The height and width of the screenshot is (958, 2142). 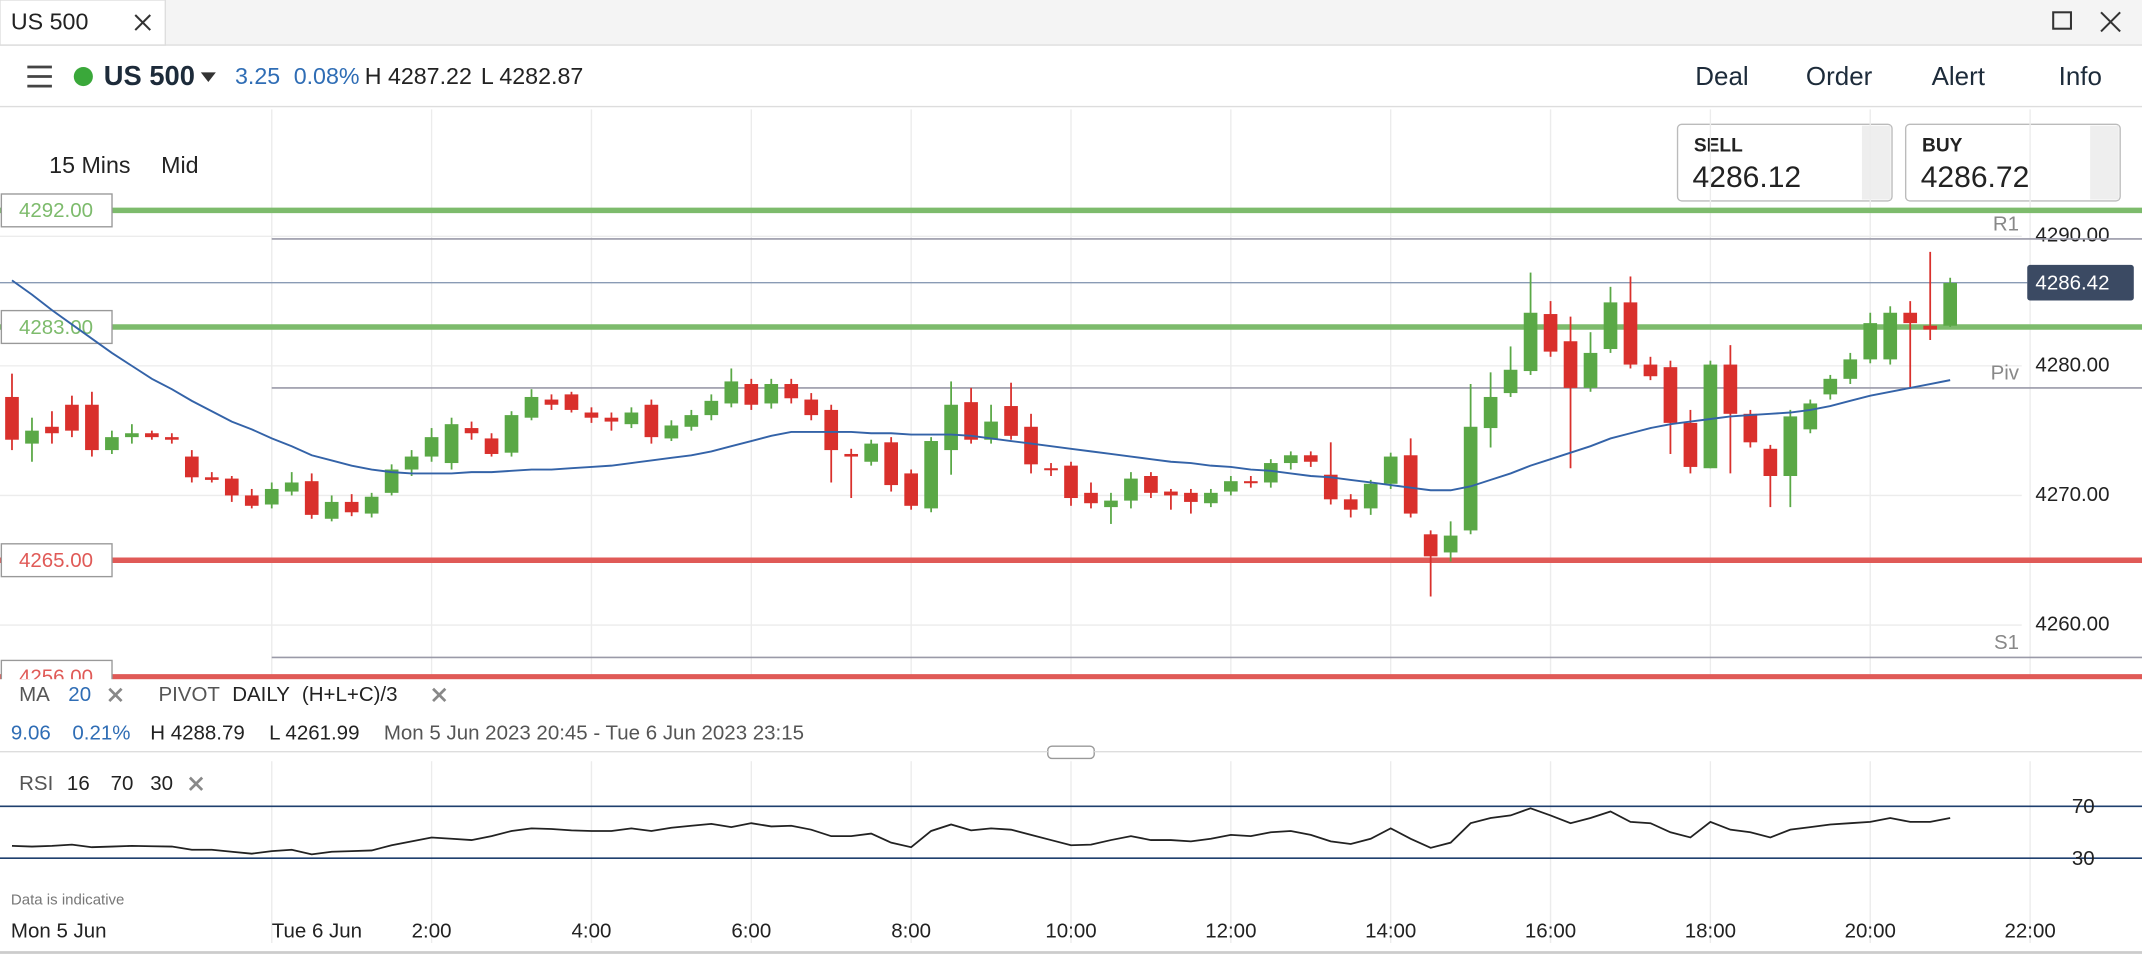 I want to click on pivot-label: PIVOT, so click(x=189, y=694).